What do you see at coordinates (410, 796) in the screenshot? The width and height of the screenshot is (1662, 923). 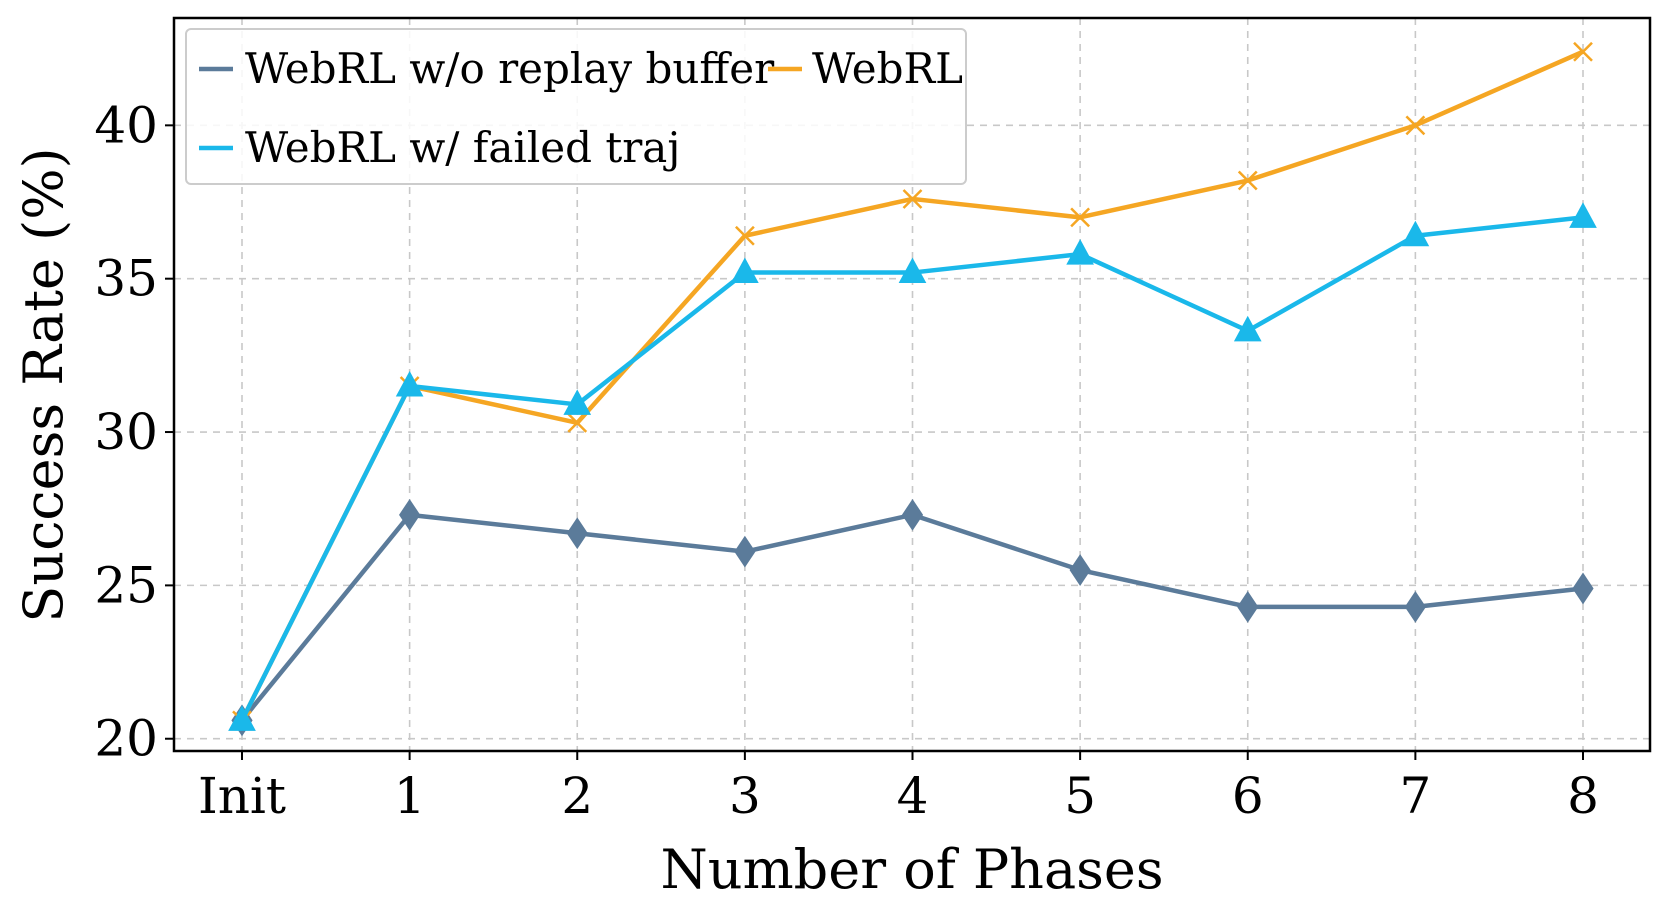 I see `x-tick-label: 1` at bounding box center [410, 796].